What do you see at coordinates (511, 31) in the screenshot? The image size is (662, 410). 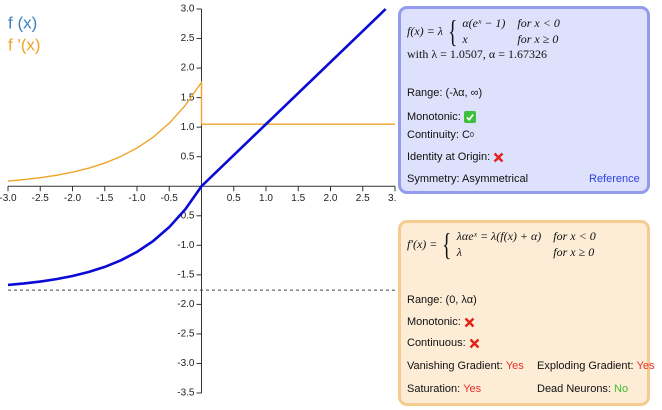 I see `formula-cases: α(eˣ − 1) for x < 0 x for x ≥ 0` at bounding box center [511, 31].